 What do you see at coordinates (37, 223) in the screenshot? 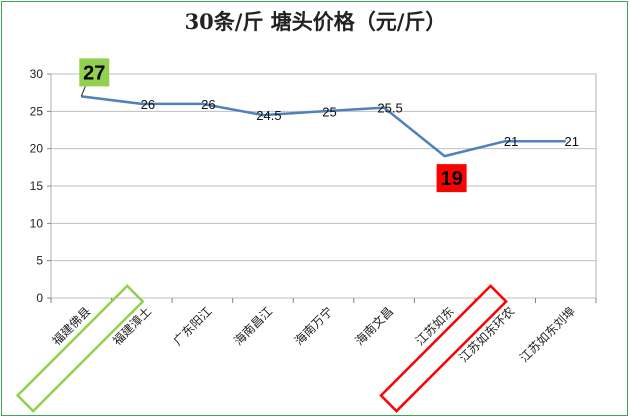
I see `y-tick-label: 10` at bounding box center [37, 223].